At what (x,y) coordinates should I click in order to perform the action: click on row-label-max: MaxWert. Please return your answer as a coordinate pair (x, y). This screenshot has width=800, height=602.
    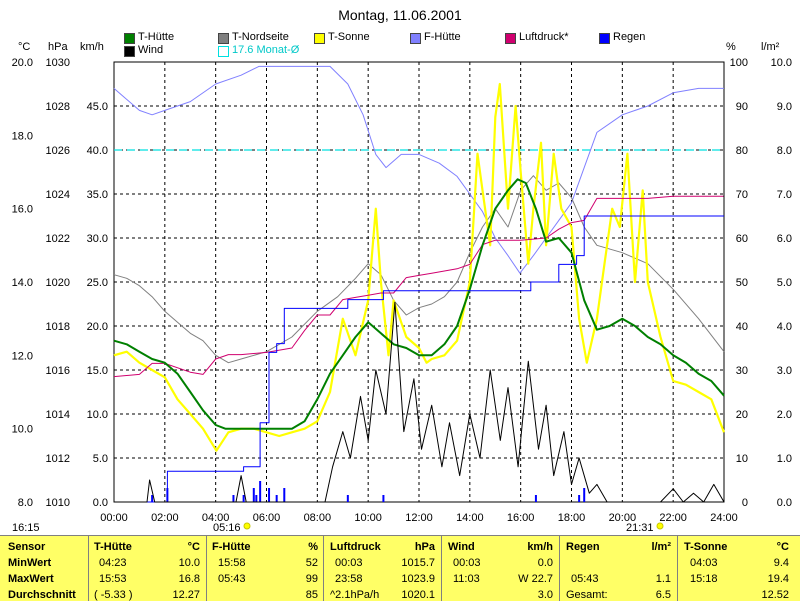
    Looking at the image, I should click on (31, 579).